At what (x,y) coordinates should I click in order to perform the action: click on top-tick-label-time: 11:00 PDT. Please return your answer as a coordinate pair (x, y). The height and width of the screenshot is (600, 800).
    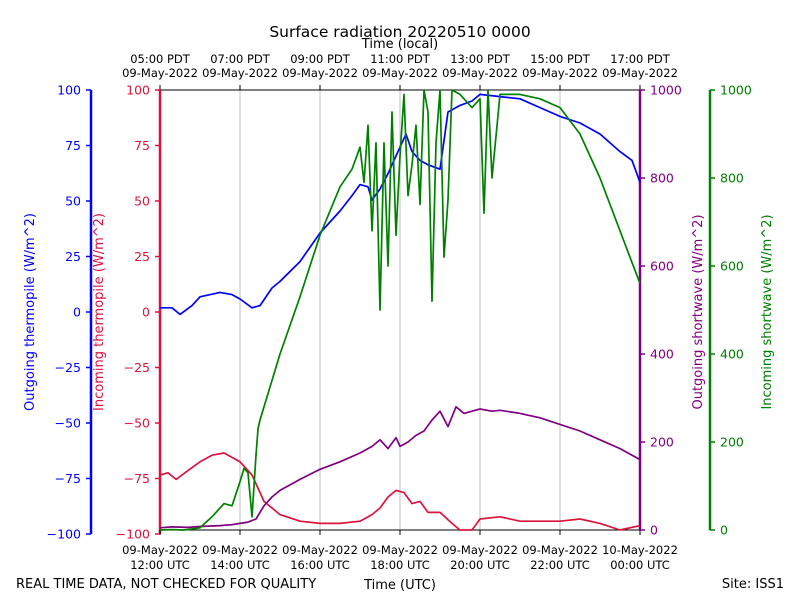
    Looking at the image, I should click on (400, 59).